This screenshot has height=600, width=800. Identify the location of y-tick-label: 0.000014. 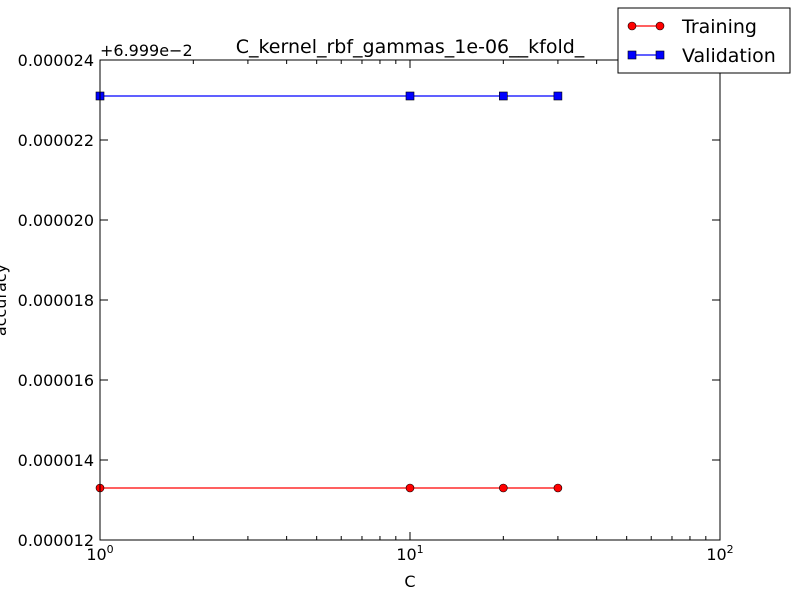
(56, 460).